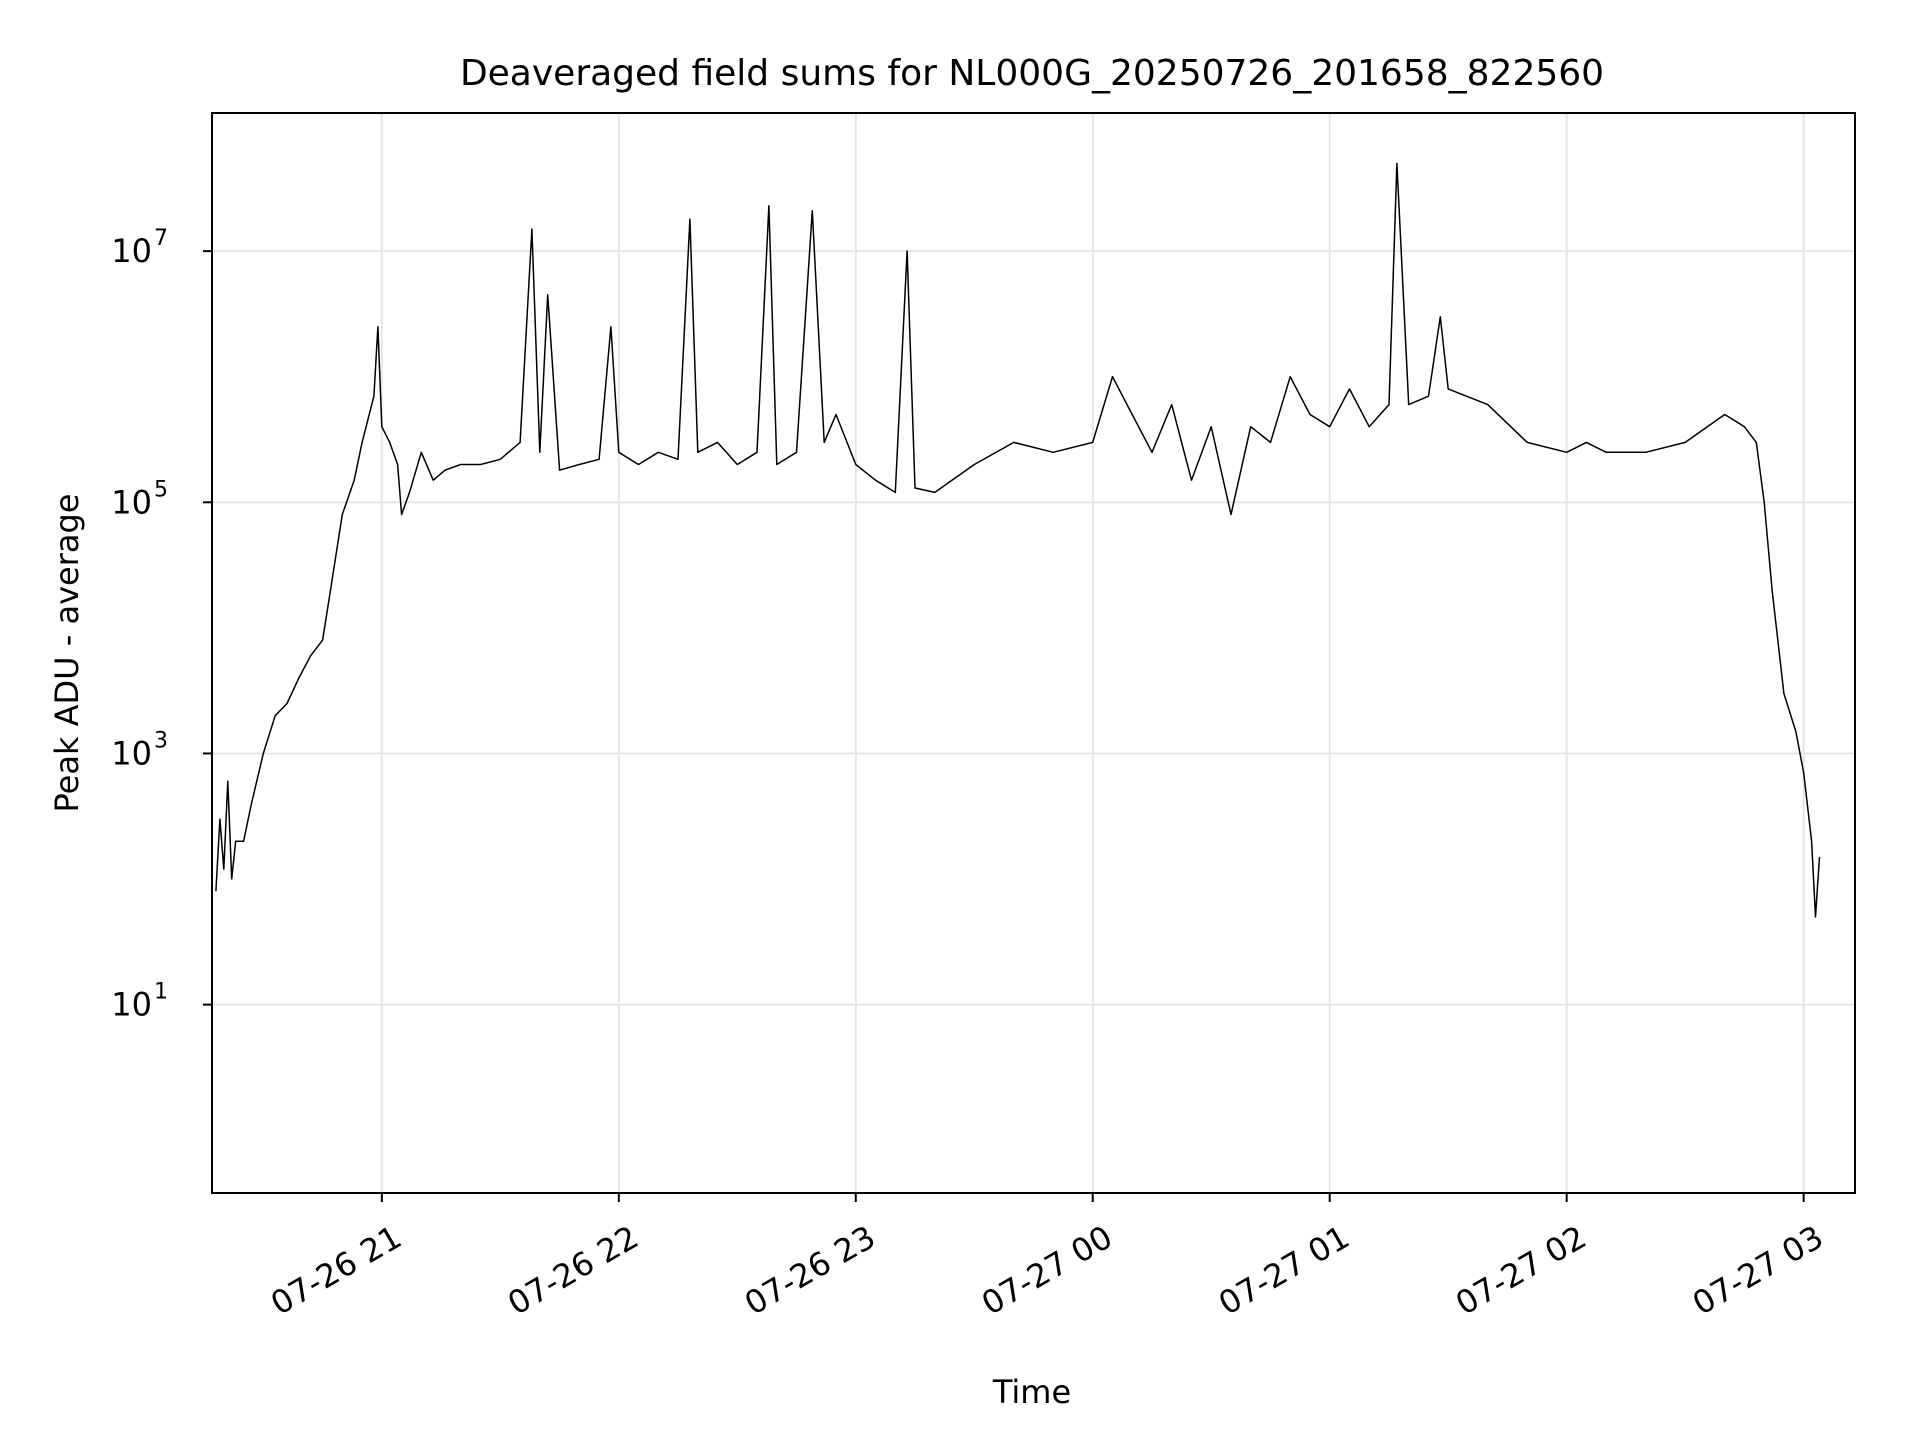 The width and height of the screenshot is (1920, 1440). I want to click on y-tick-label: 10 1, so click(139, 1002).